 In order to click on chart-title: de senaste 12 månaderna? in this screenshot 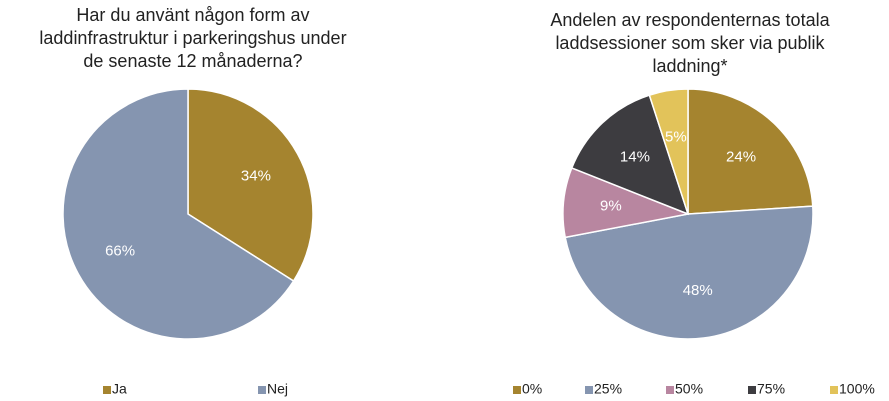, I will do `click(192, 61)`.